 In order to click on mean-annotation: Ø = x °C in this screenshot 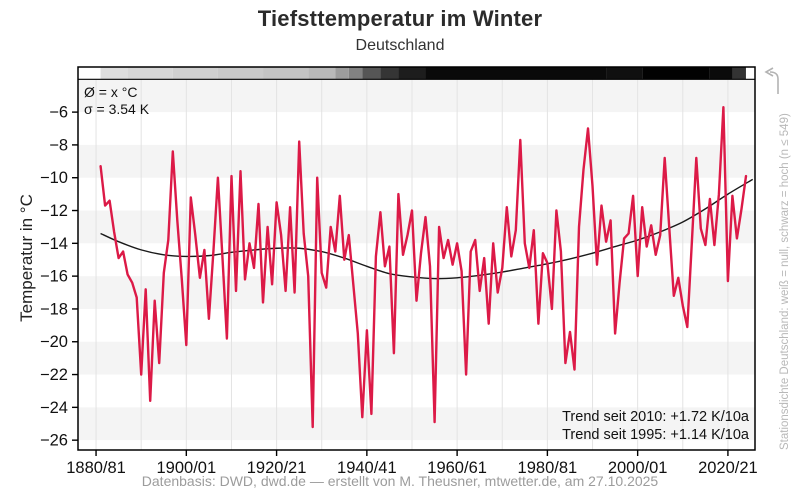, I will do `click(111, 92)`.